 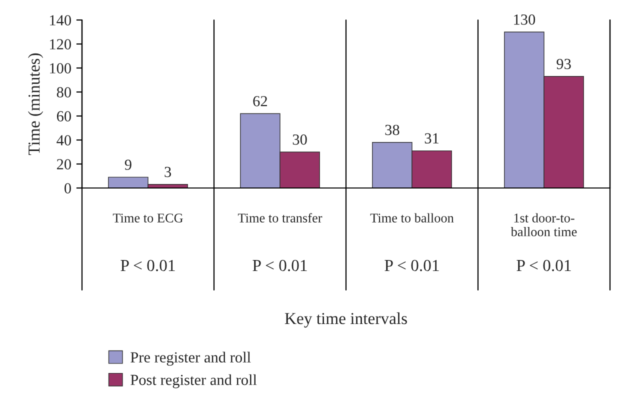 I want to click on data-label: 93, so click(x=563, y=64).